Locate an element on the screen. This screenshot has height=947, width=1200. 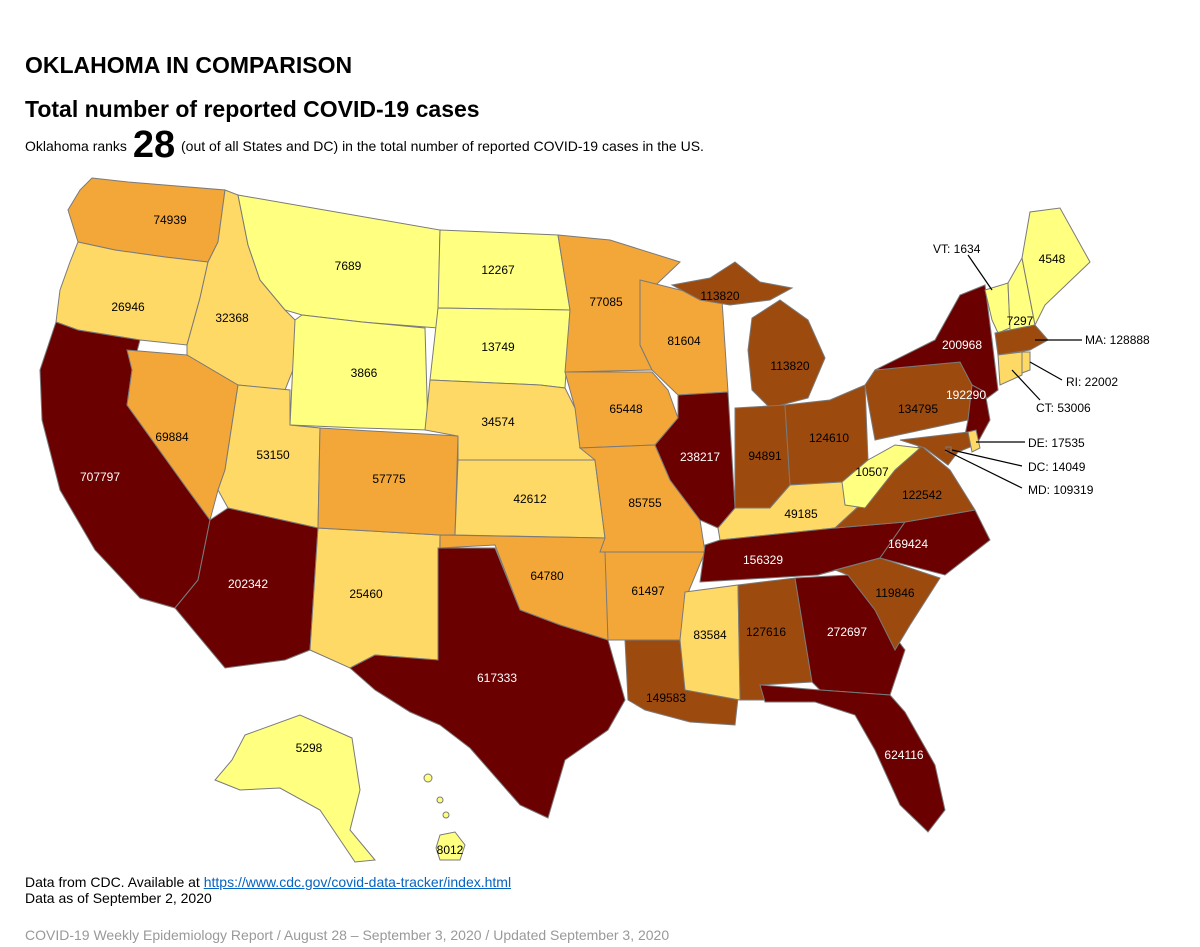
label-pa: 134795 is located at coordinates (918, 409).